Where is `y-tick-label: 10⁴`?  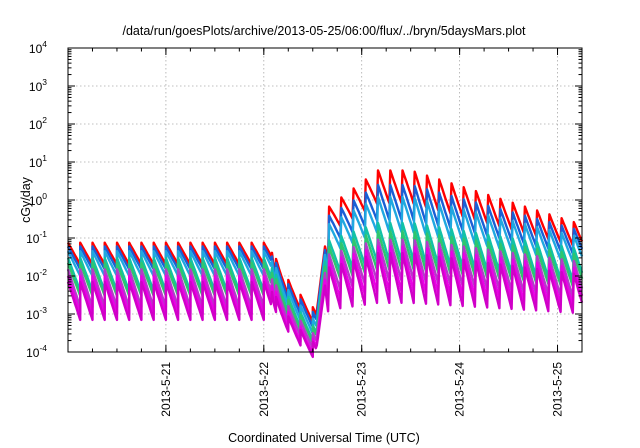
y-tick-label: 10⁴ is located at coordinates (38, 47).